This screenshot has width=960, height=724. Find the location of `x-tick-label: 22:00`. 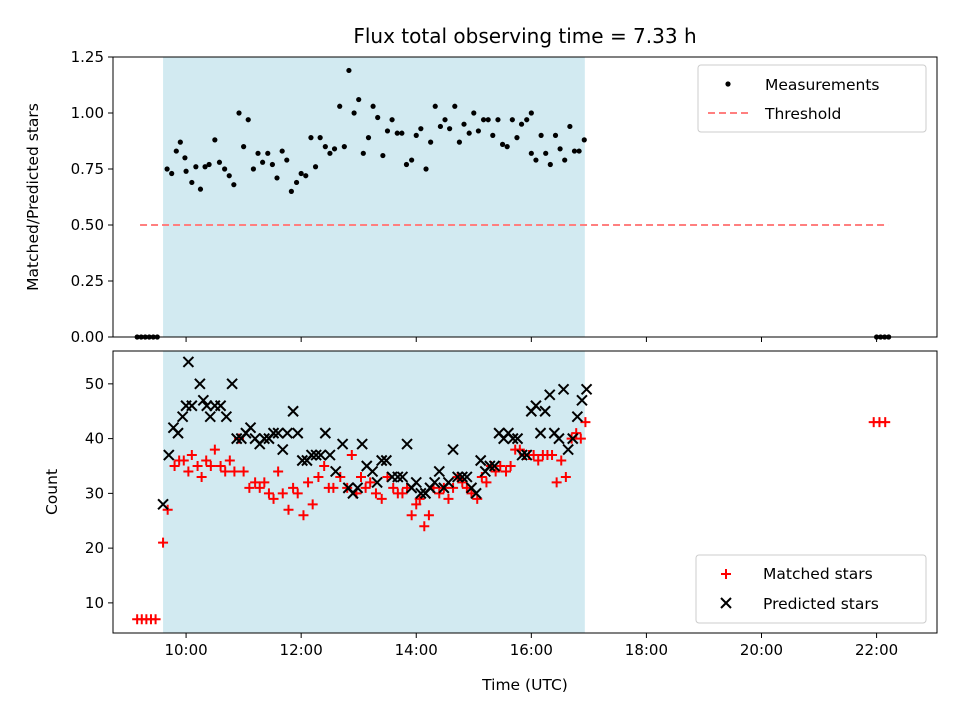

x-tick-label: 22:00 is located at coordinates (876, 650).